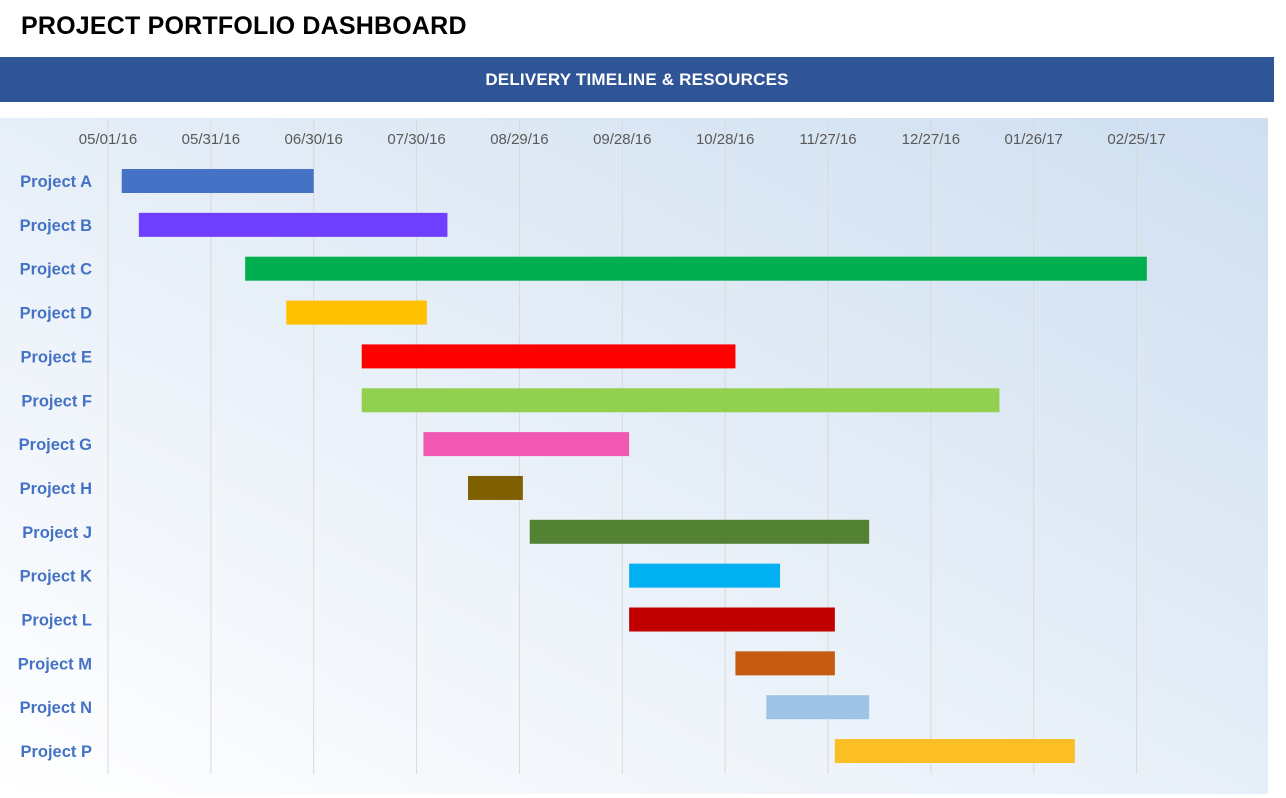  I want to click on x-tick-label: 05/31/16, so click(211, 139).